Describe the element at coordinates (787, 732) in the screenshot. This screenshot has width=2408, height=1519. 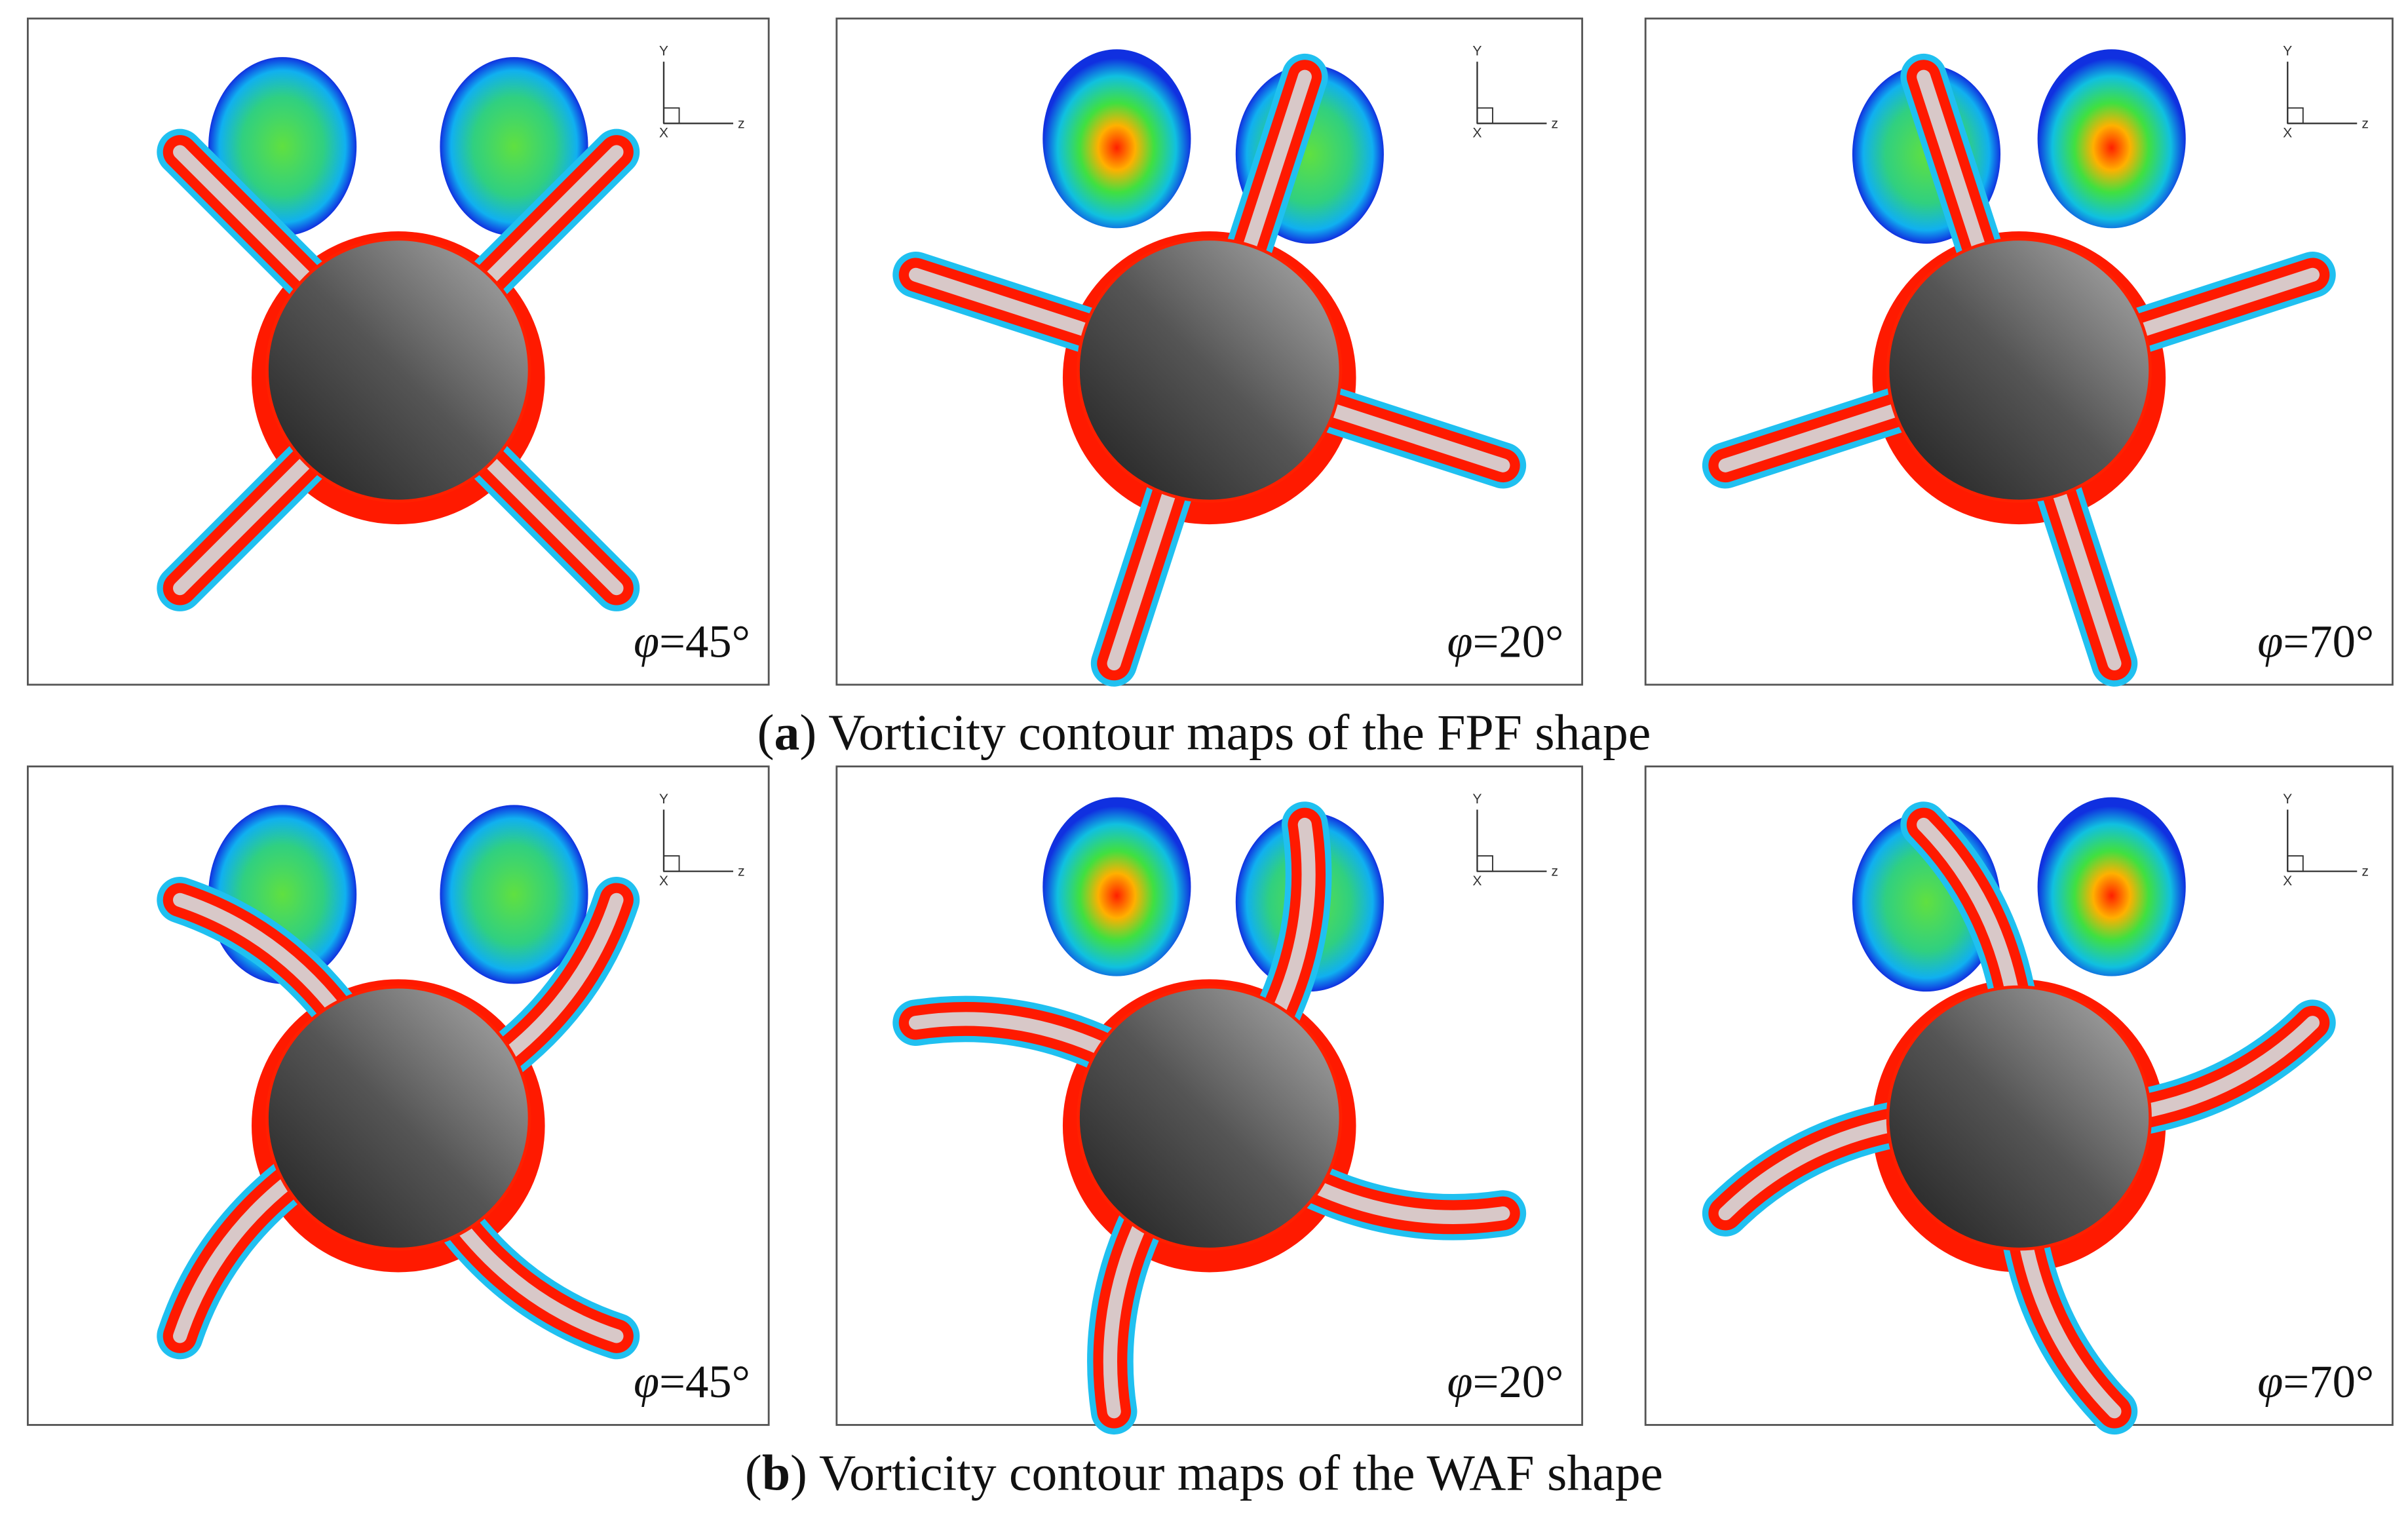
I see `caption-letter: a` at that location.